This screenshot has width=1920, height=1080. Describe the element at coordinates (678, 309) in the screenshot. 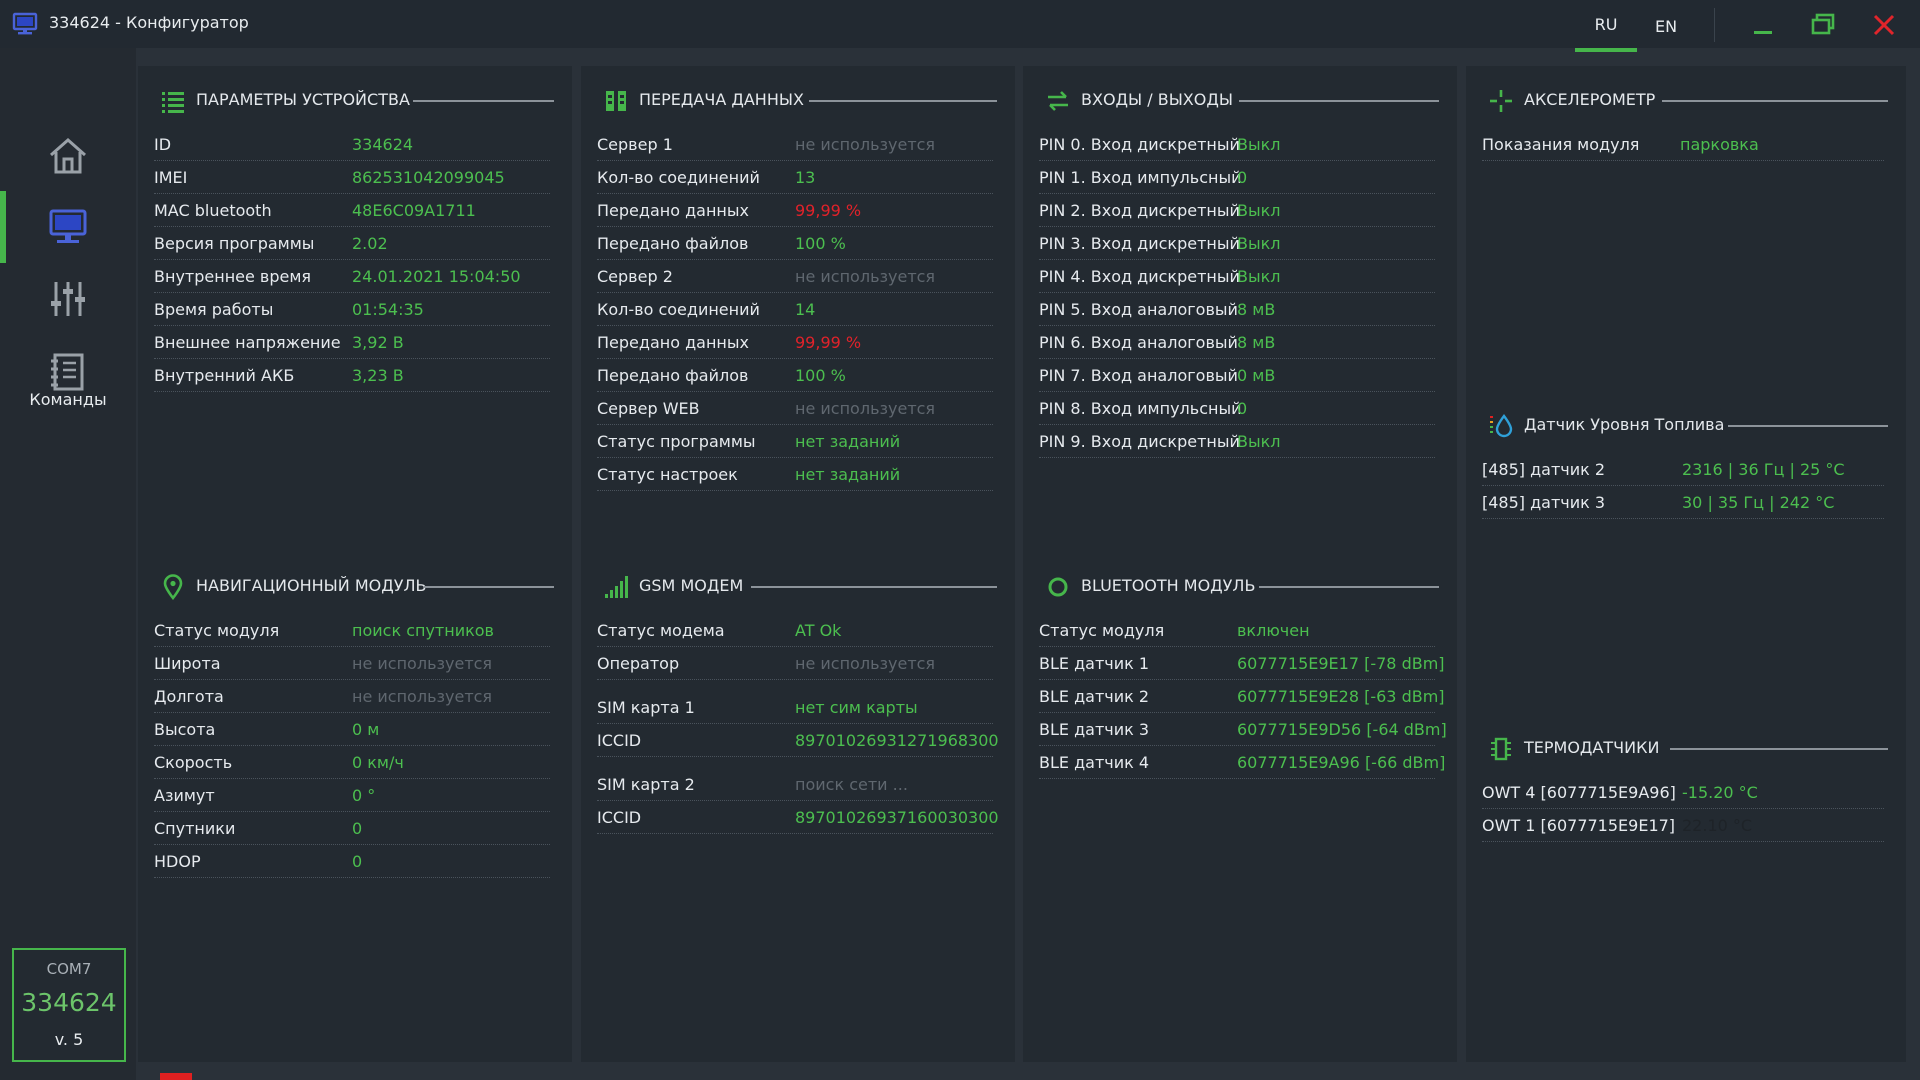

I see `param-label: Кол-во соединений` at that location.